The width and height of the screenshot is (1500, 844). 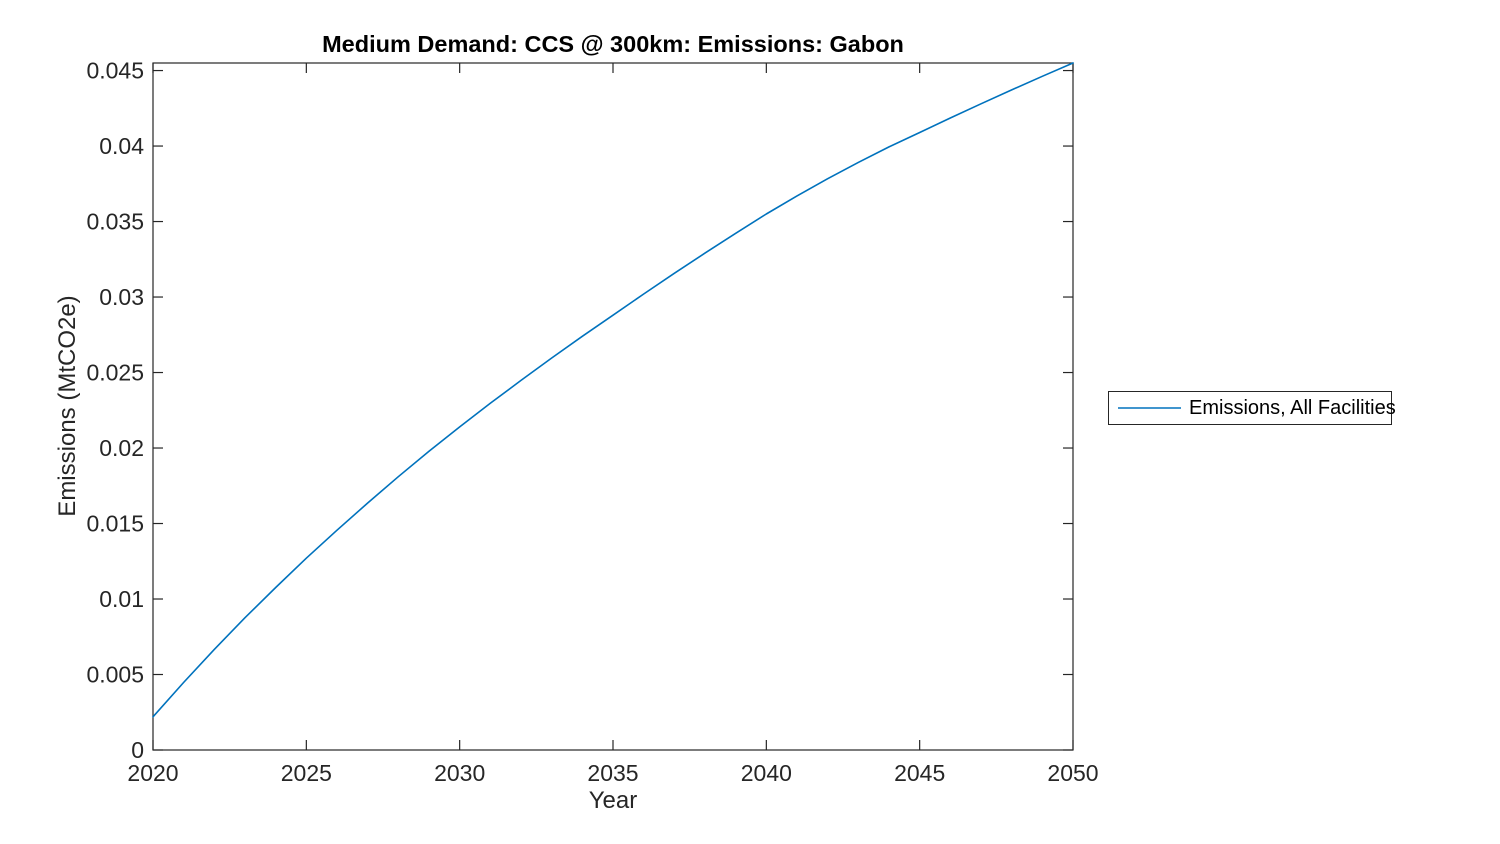 What do you see at coordinates (152, 773) in the screenshot?
I see `x-tick-label: 2020` at bounding box center [152, 773].